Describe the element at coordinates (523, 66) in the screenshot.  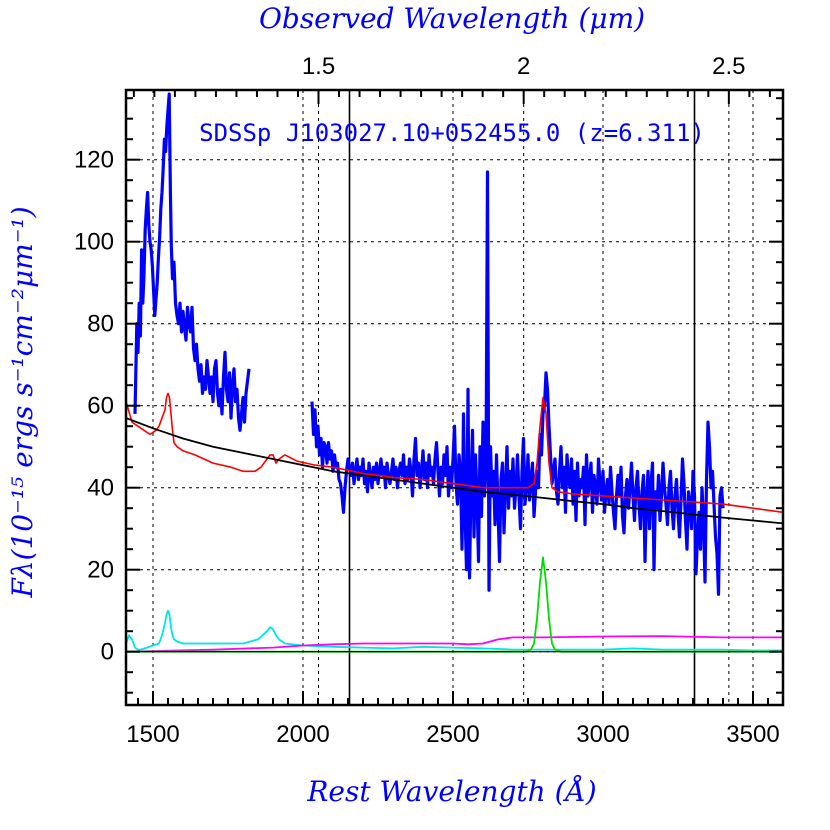
I see `x2-tick-label-2: 2` at that location.